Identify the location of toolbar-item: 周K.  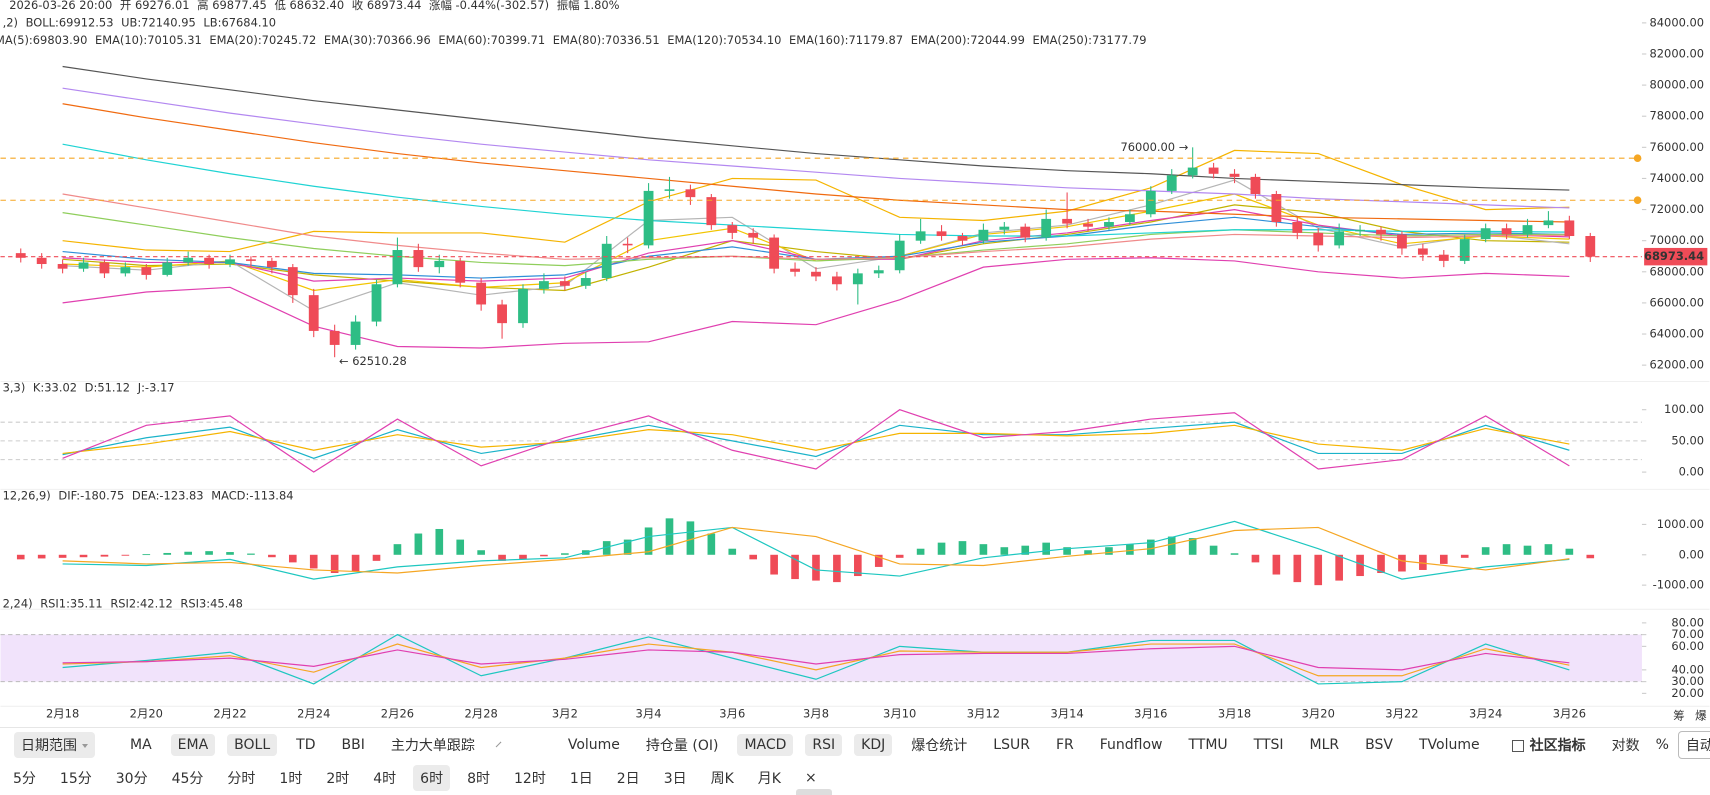
(722, 778).